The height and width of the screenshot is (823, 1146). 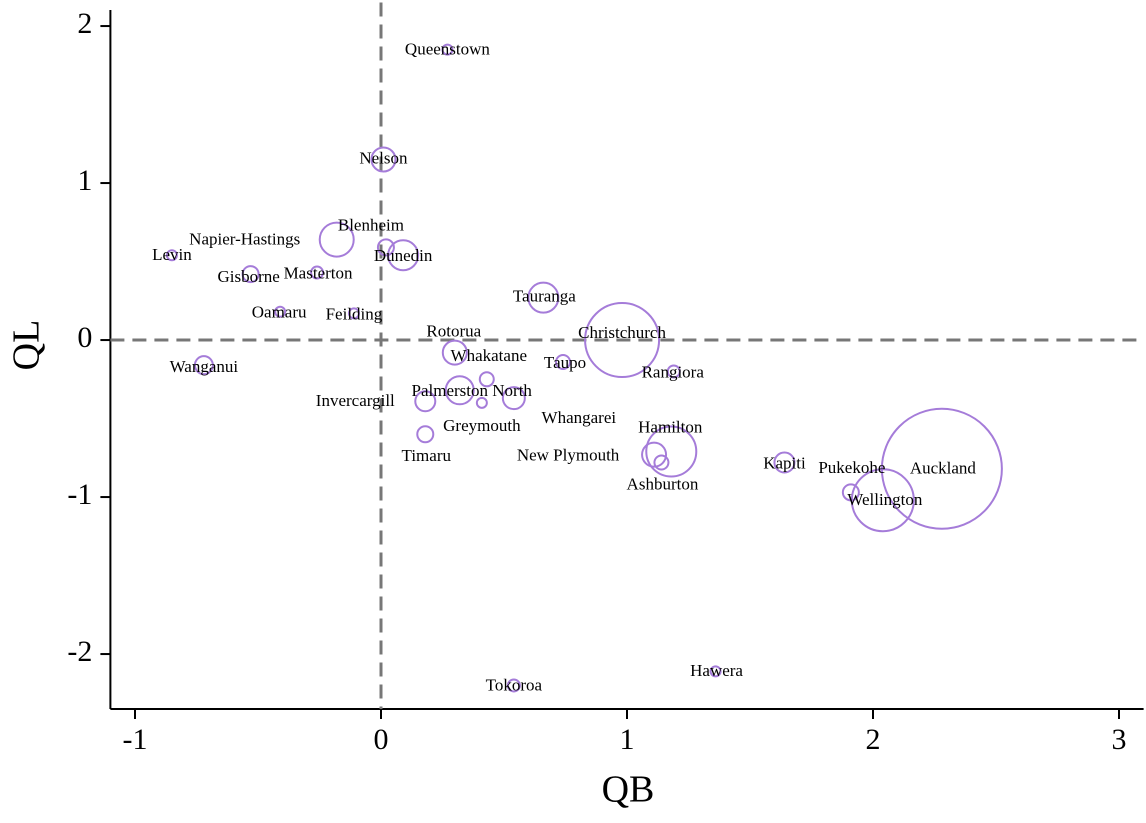 What do you see at coordinates (670, 426) in the screenshot?
I see `point-label: Hamilton` at bounding box center [670, 426].